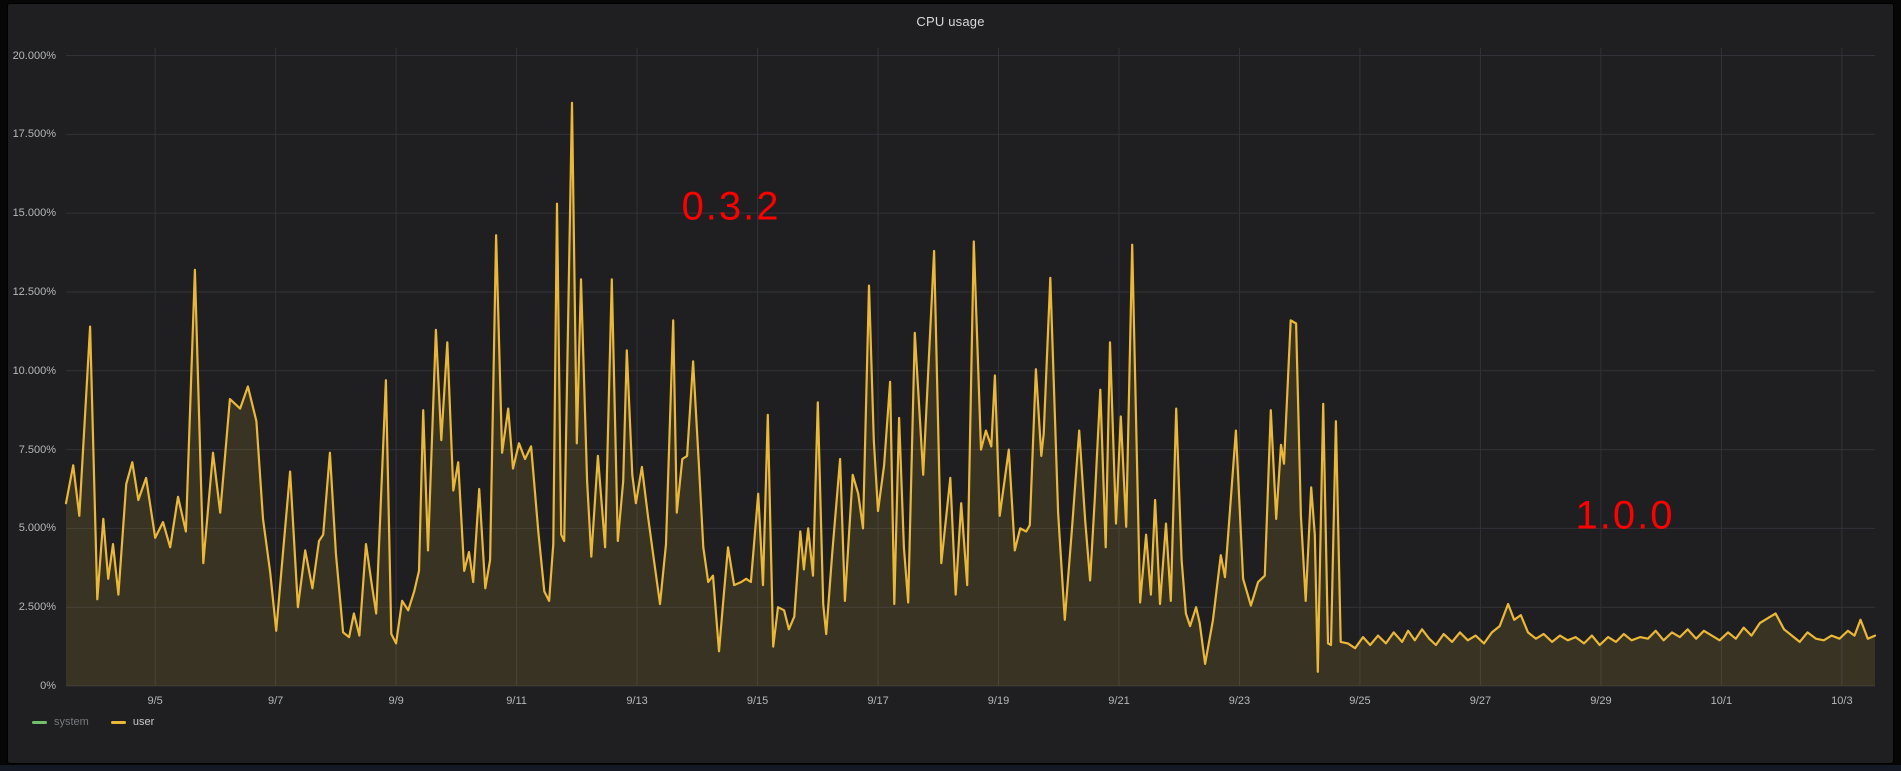  Describe the element at coordinates (34, 370) in the screenshot. I see `y-tick-label: 10.000%` at that location.